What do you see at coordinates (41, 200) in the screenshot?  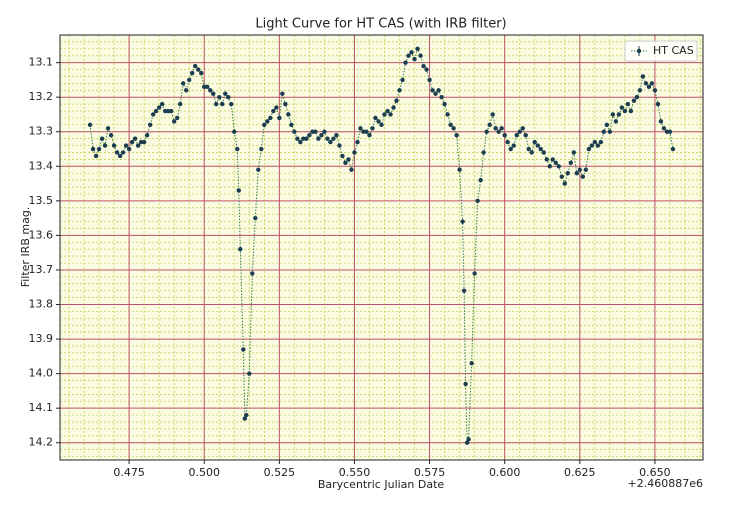 I see `y-tick-label: 13.5` at bounding box center [41, 200].